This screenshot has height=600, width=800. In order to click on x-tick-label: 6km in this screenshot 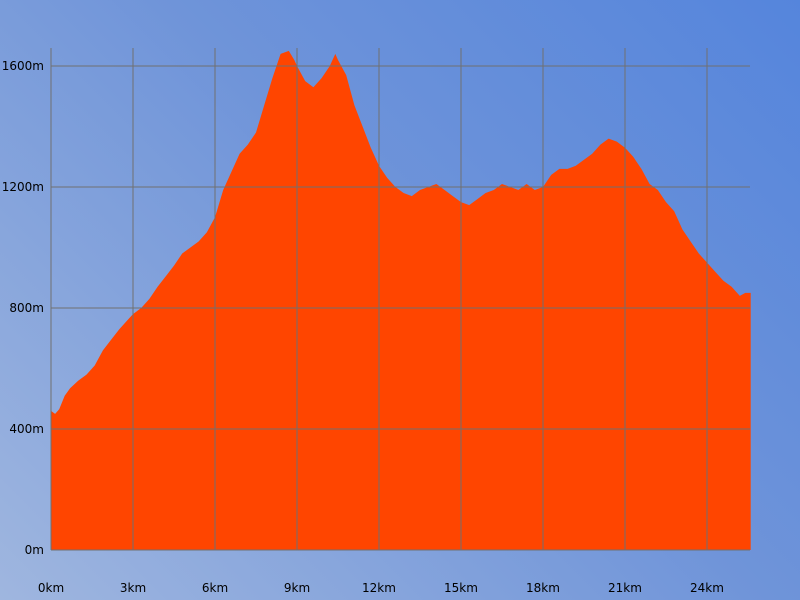, I will do `click(215, 588)`.